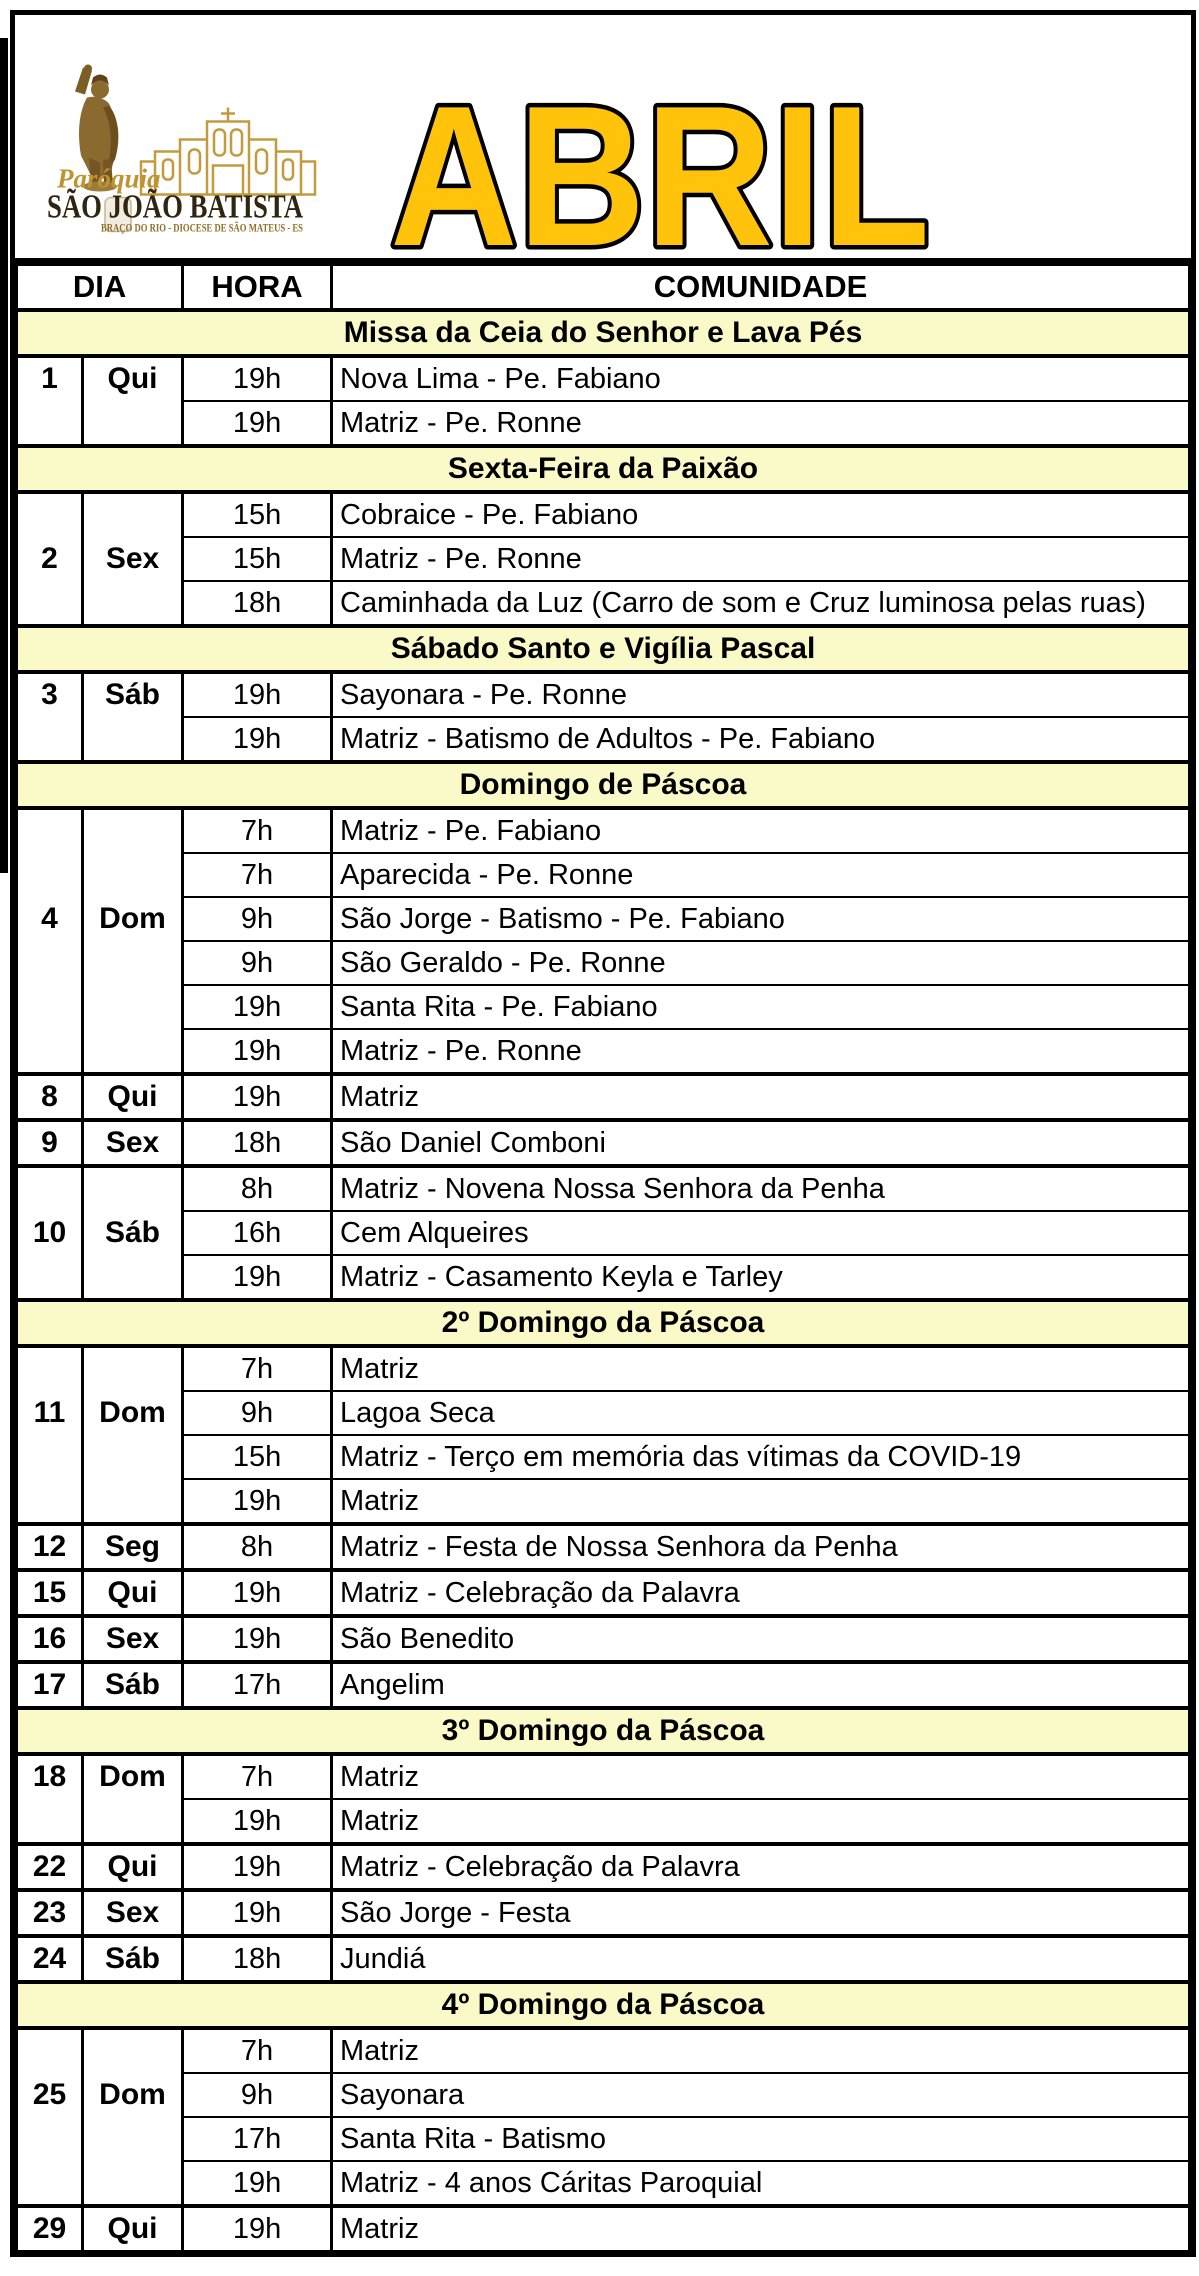 The image size is (1199, 2276). What do you see at coordinates (49, 1142) in the screenshot?
I see `day-number: 9` at bounding box center [49, 1142].